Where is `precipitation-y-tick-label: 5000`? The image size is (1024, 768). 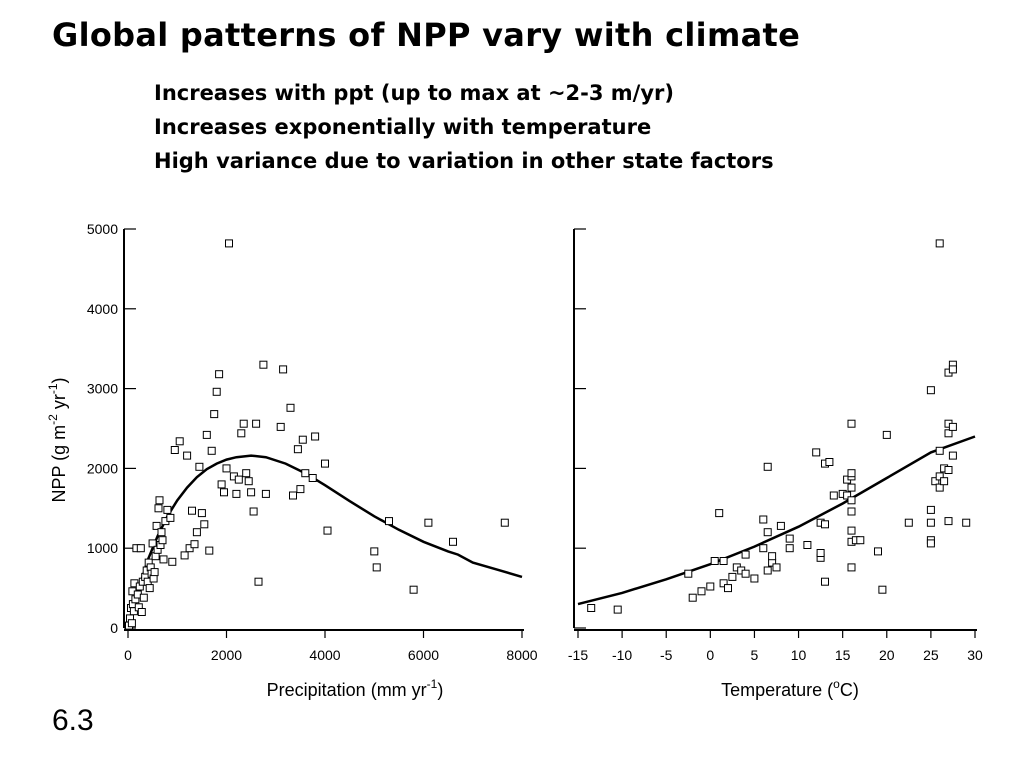 precipitation-y-tick-label: 5000 is located at coordinates (102, 229).